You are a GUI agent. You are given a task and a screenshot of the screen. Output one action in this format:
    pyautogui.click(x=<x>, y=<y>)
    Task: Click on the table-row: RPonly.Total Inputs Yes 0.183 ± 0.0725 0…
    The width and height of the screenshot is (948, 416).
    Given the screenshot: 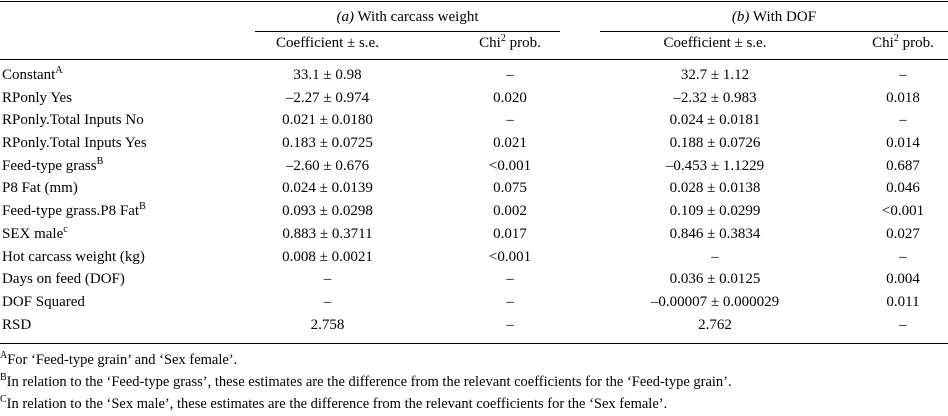 What is the action you would take?
    pyautogui.click(x=474, y=143)
    